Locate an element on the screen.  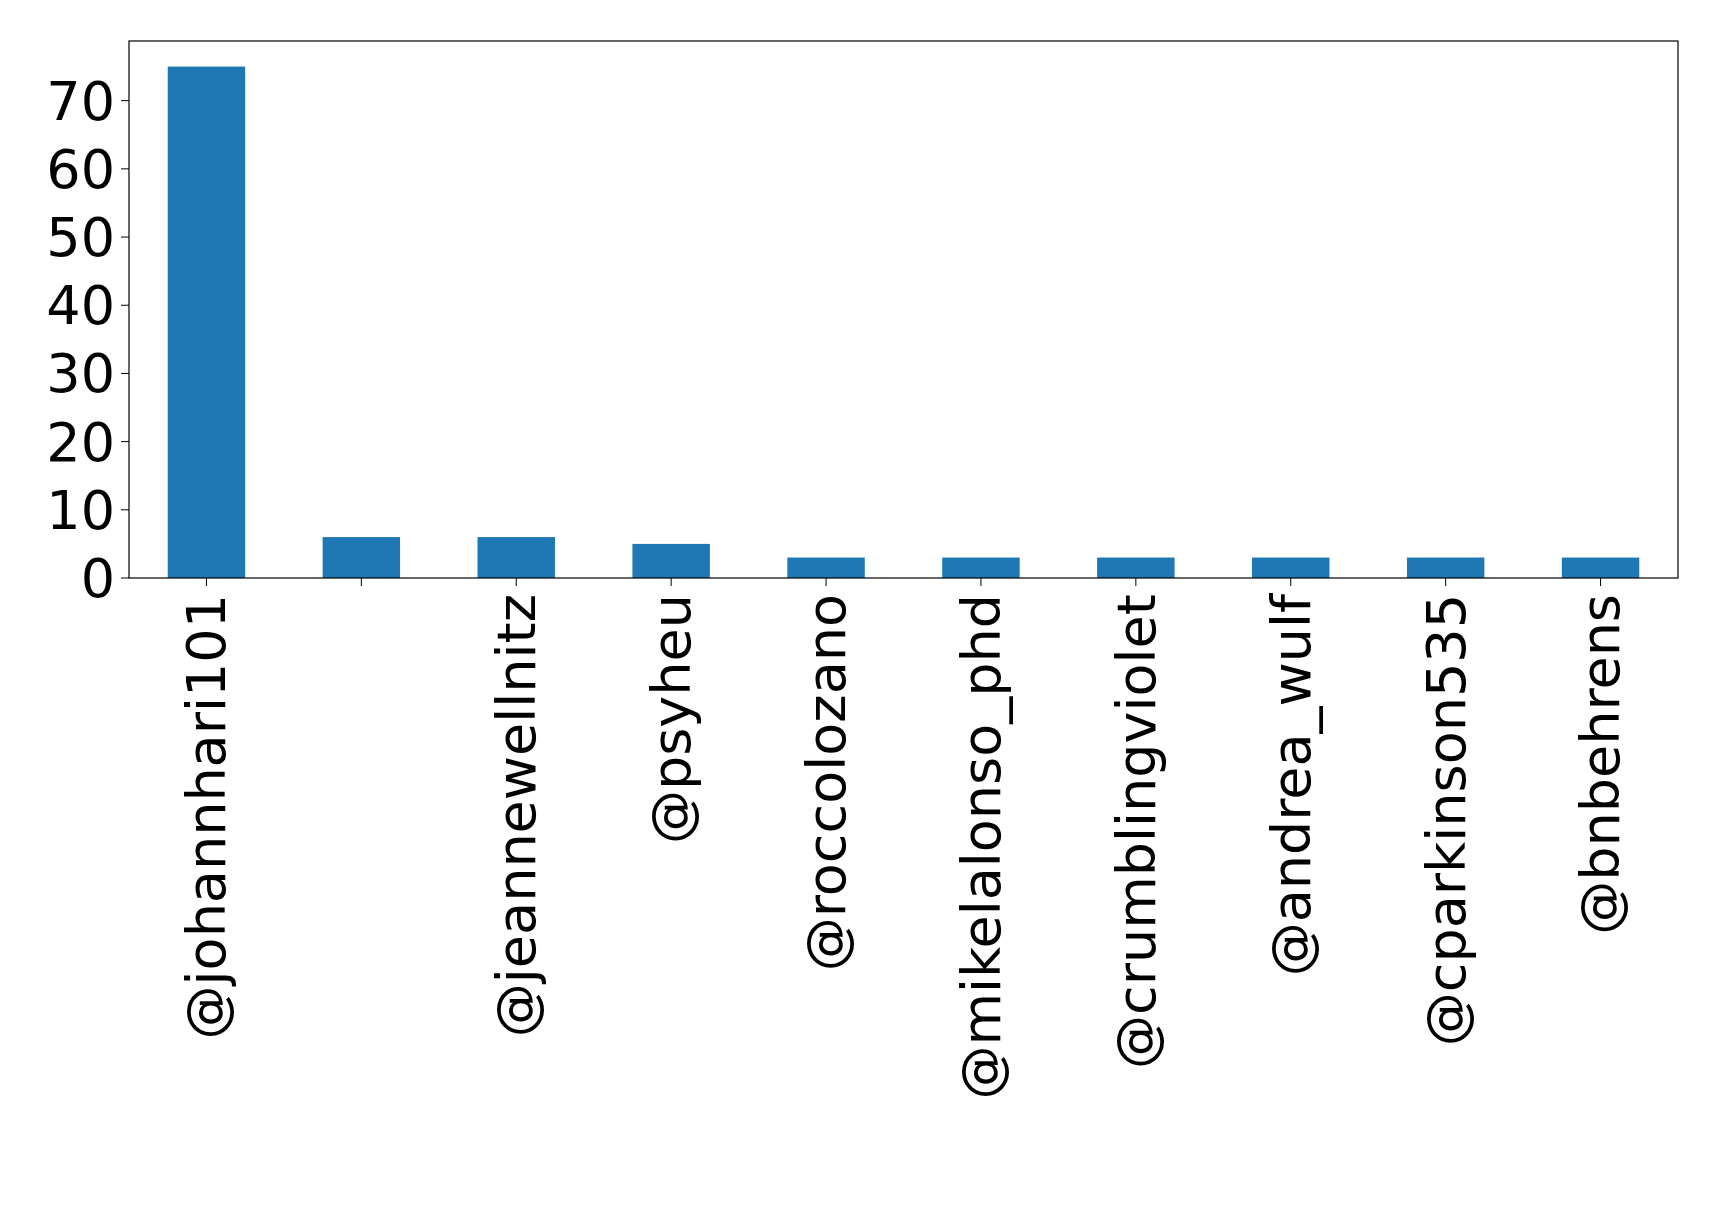
y-tick-label: 40 is located at coordinates (80, 306).